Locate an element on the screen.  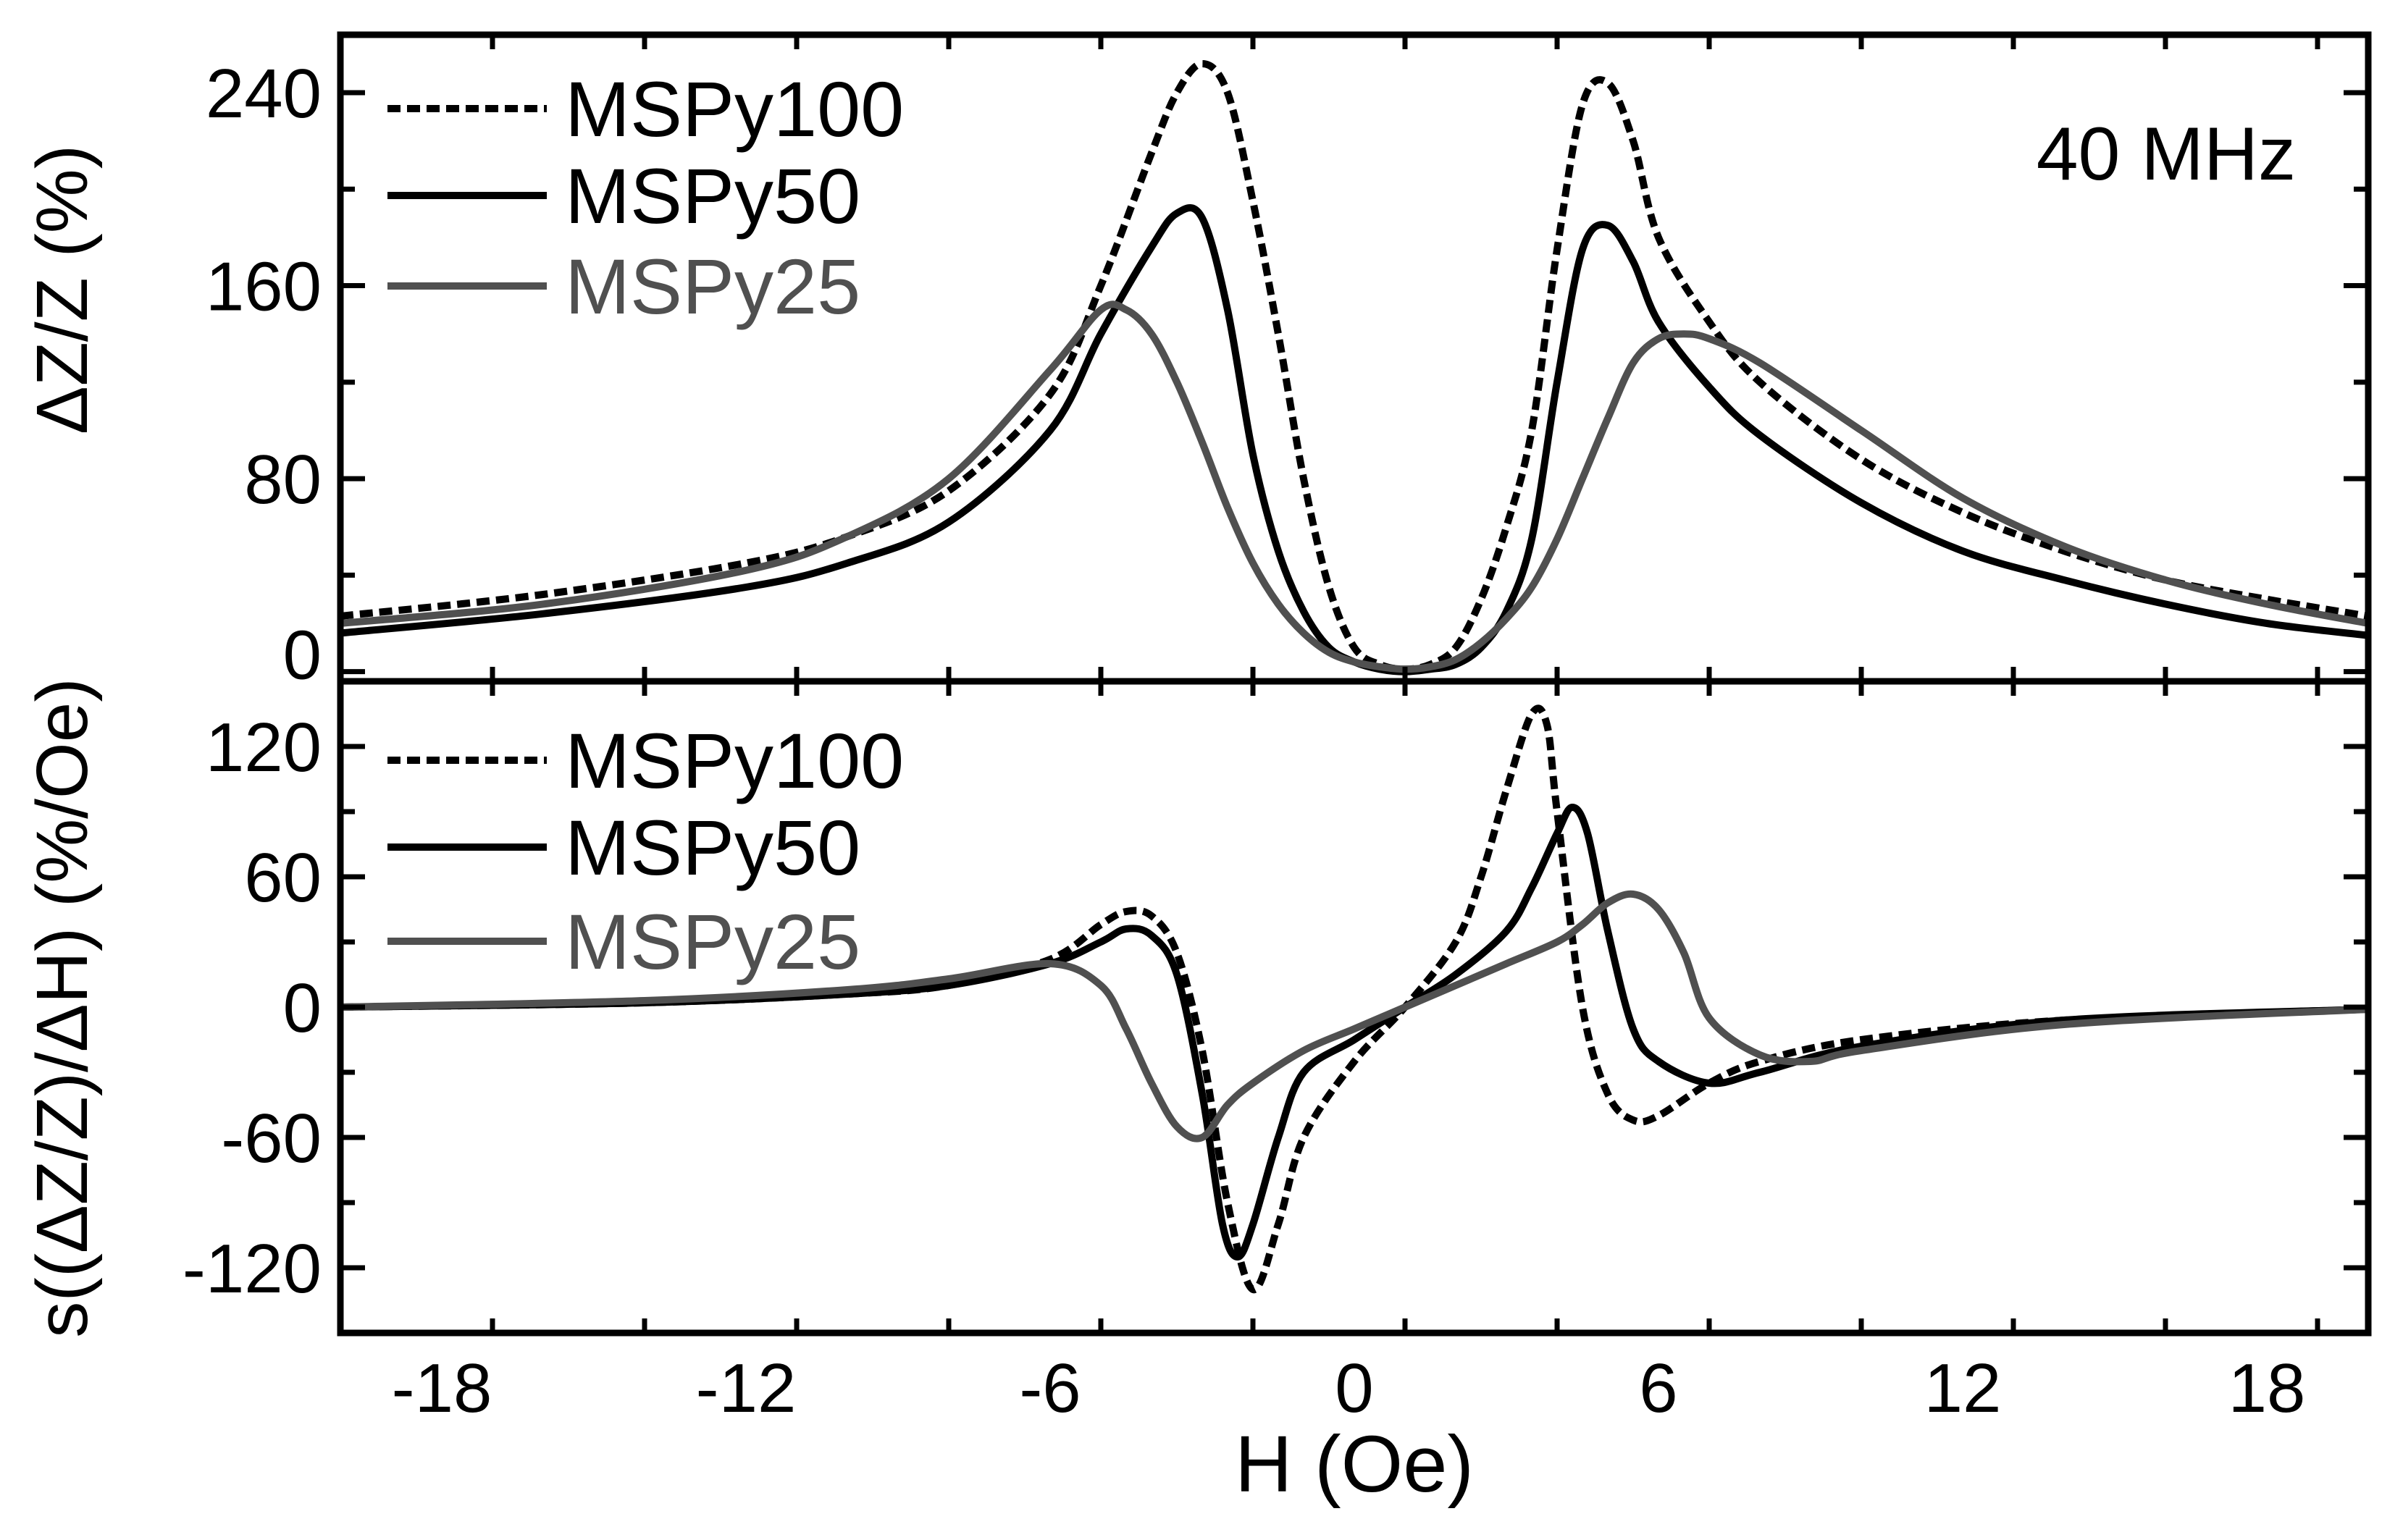
top-y-tick-label: 80 is located at coordinates (283, 480).